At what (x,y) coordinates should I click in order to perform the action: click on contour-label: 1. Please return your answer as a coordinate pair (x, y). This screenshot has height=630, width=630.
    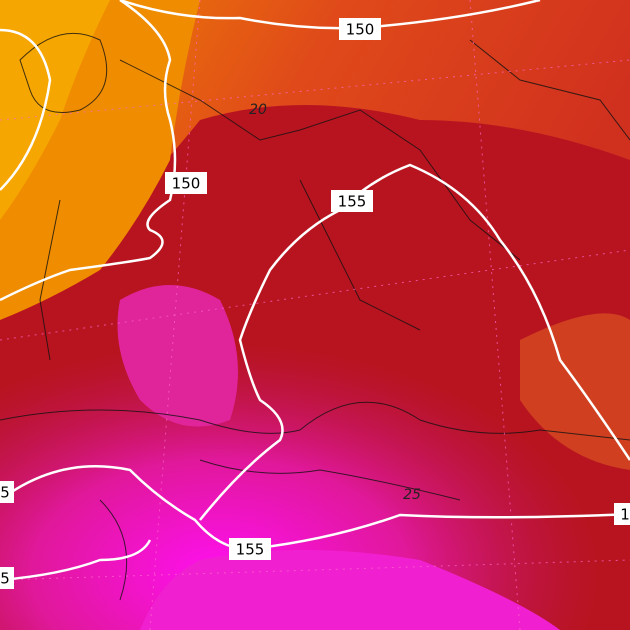
    Looking at the image, I should click on (625, 515).